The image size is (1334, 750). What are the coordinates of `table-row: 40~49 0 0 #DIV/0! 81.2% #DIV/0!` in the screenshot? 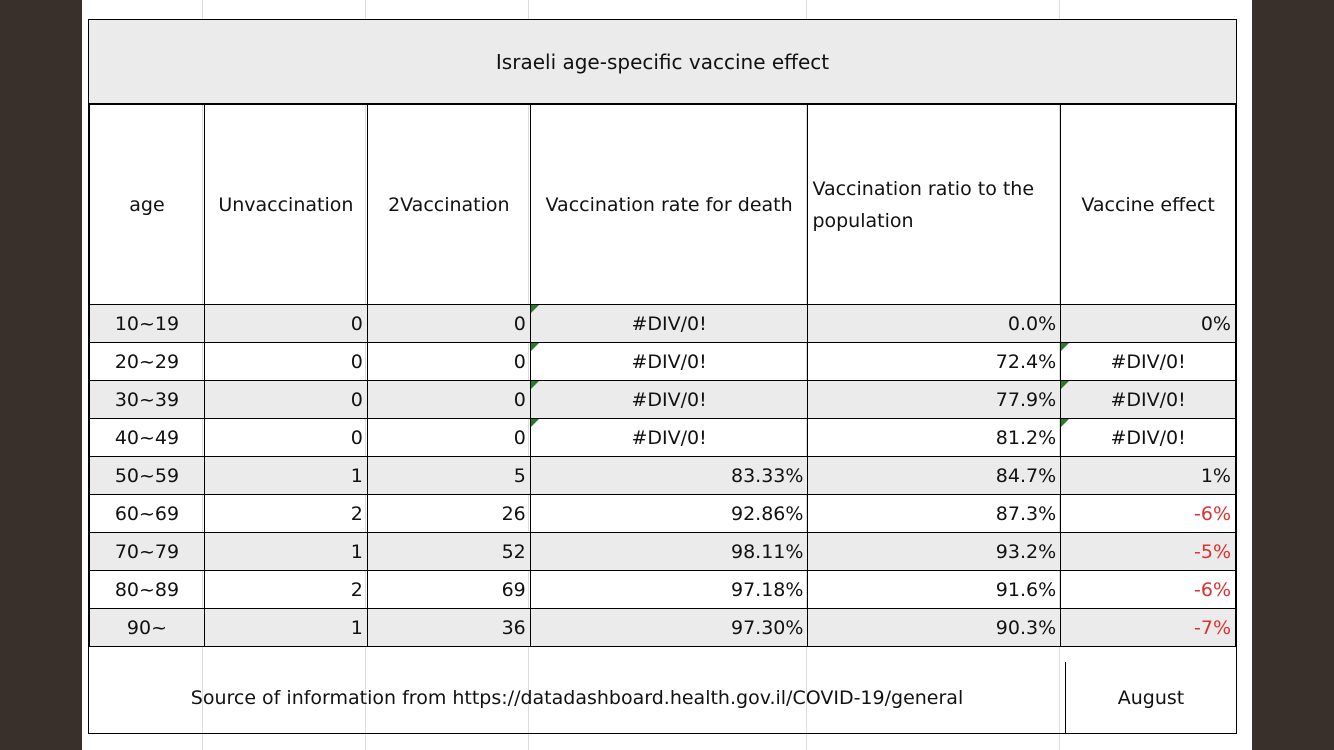 It's located at (662, 437).